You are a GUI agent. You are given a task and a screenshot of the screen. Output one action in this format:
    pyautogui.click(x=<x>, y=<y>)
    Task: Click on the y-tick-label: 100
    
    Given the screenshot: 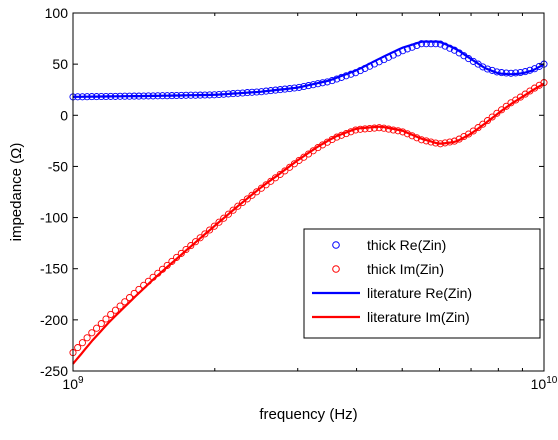 What is the action you would take?
    pyautogui.click(x=57, y=13)
    